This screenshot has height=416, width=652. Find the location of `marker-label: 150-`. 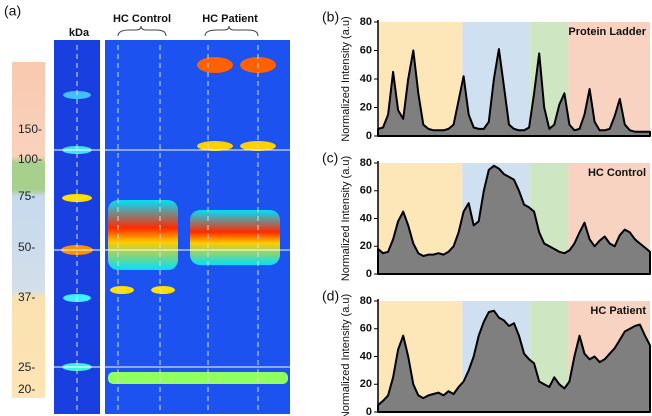

marker-label: 150- is located at coordinates (30, 129).